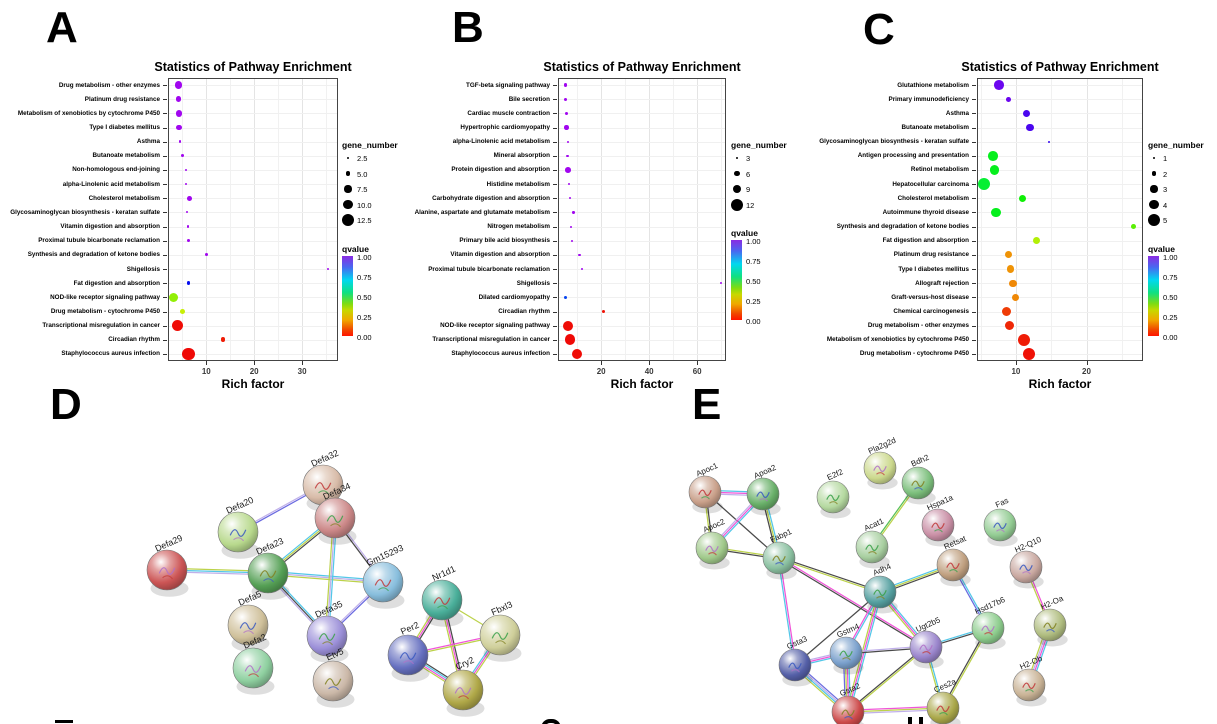 The image size is (1217, 724). I want to click on cut-letter-h-left, so click(910, 720).